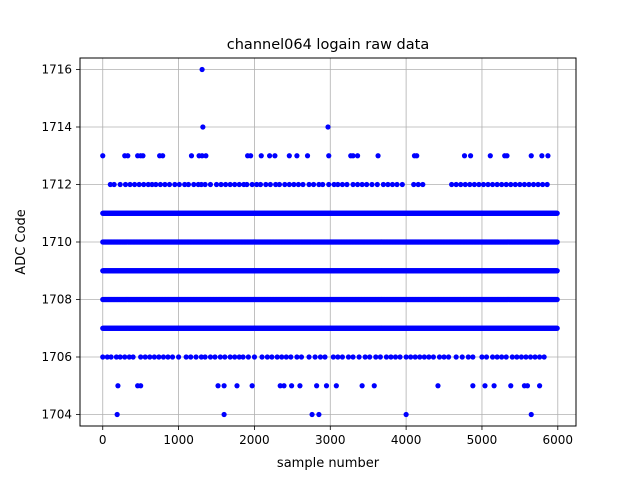  Describe the element at coordinates (328, 463) in the screenshot. I see `x-axis-label: sample number` at that location.